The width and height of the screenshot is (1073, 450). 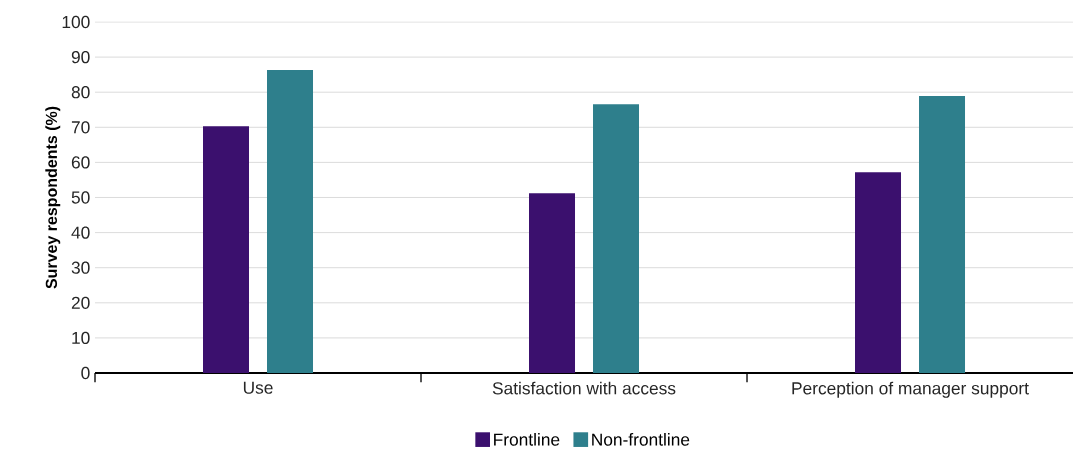 I want to click on y-tick-label: 70, so click(x=80, y=127).